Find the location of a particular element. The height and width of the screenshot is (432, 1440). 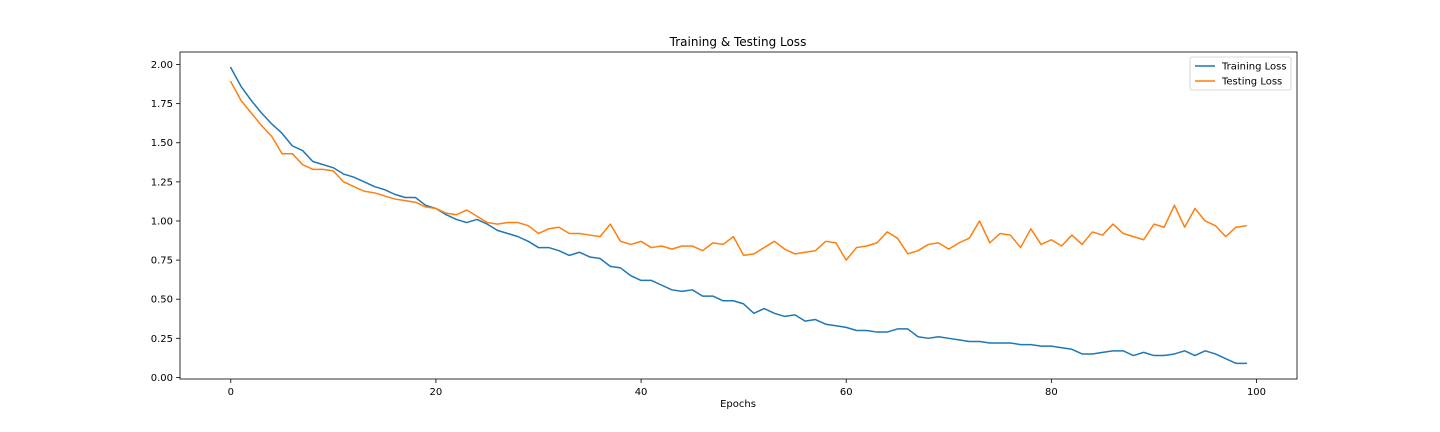

x-axis-label: Epochs is located at coordinates (738, 404).